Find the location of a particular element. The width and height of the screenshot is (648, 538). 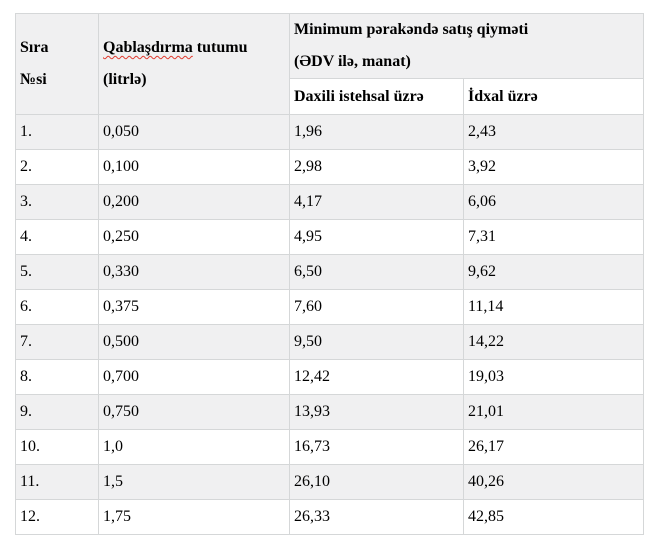

cell-import-price: 19,03 is located at coordinates (553, 377).